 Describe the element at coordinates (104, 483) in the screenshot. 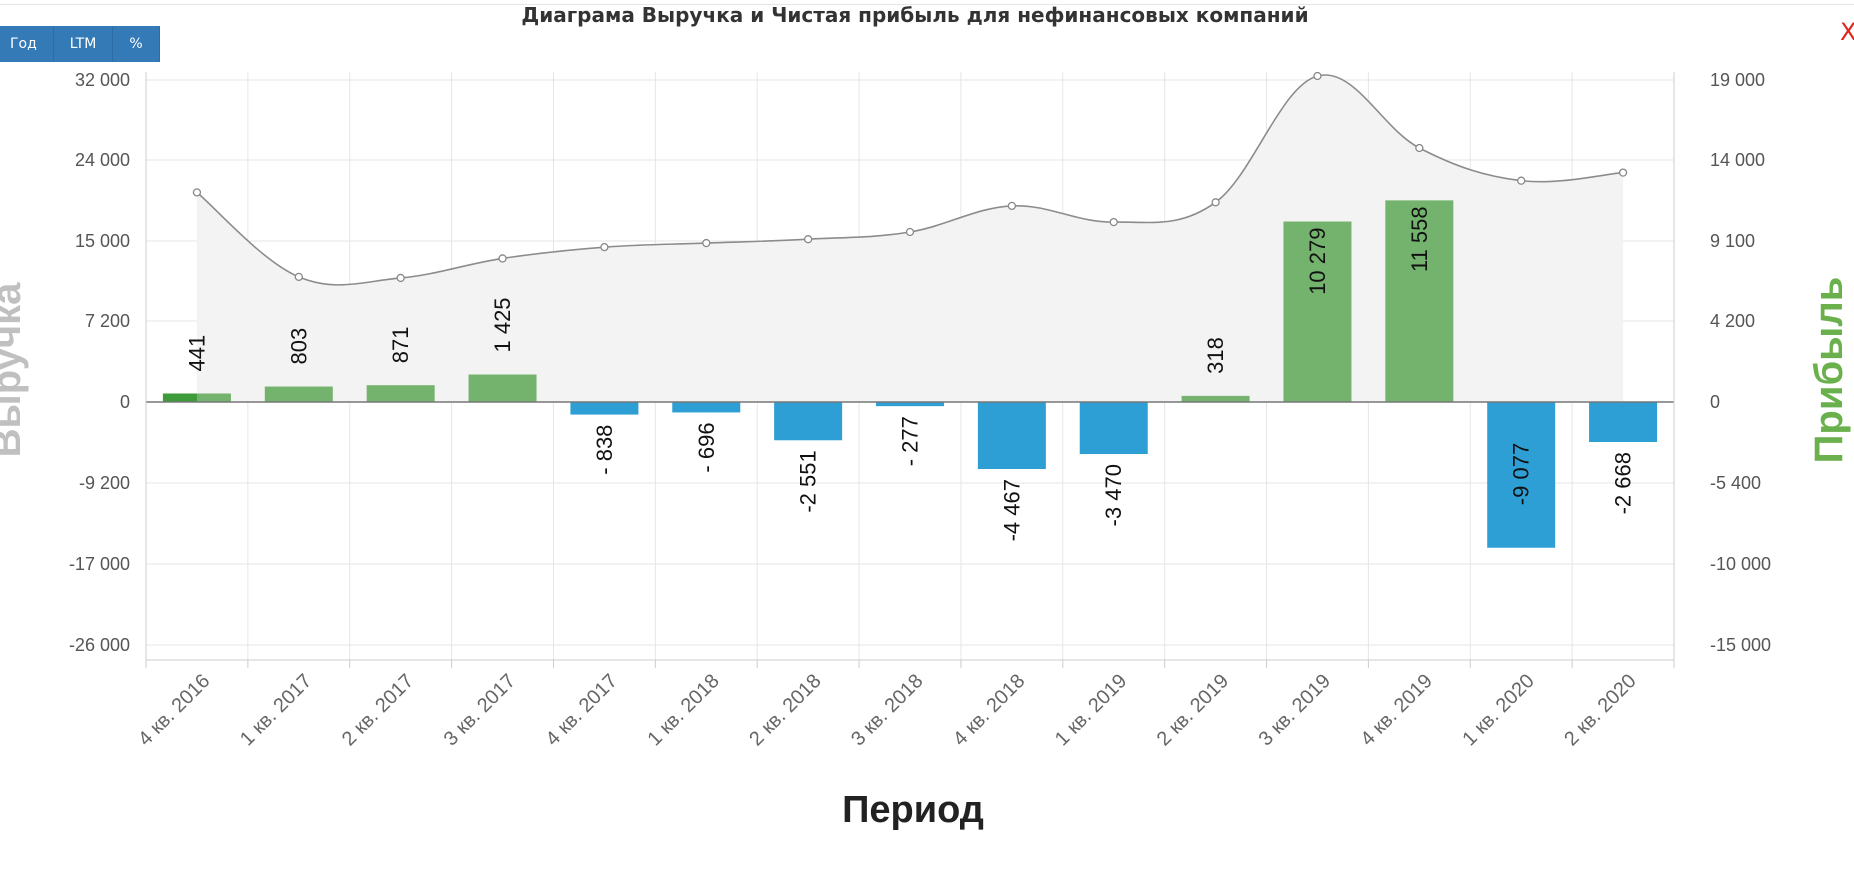

I see `left-tick-label: -9 200` at that location.